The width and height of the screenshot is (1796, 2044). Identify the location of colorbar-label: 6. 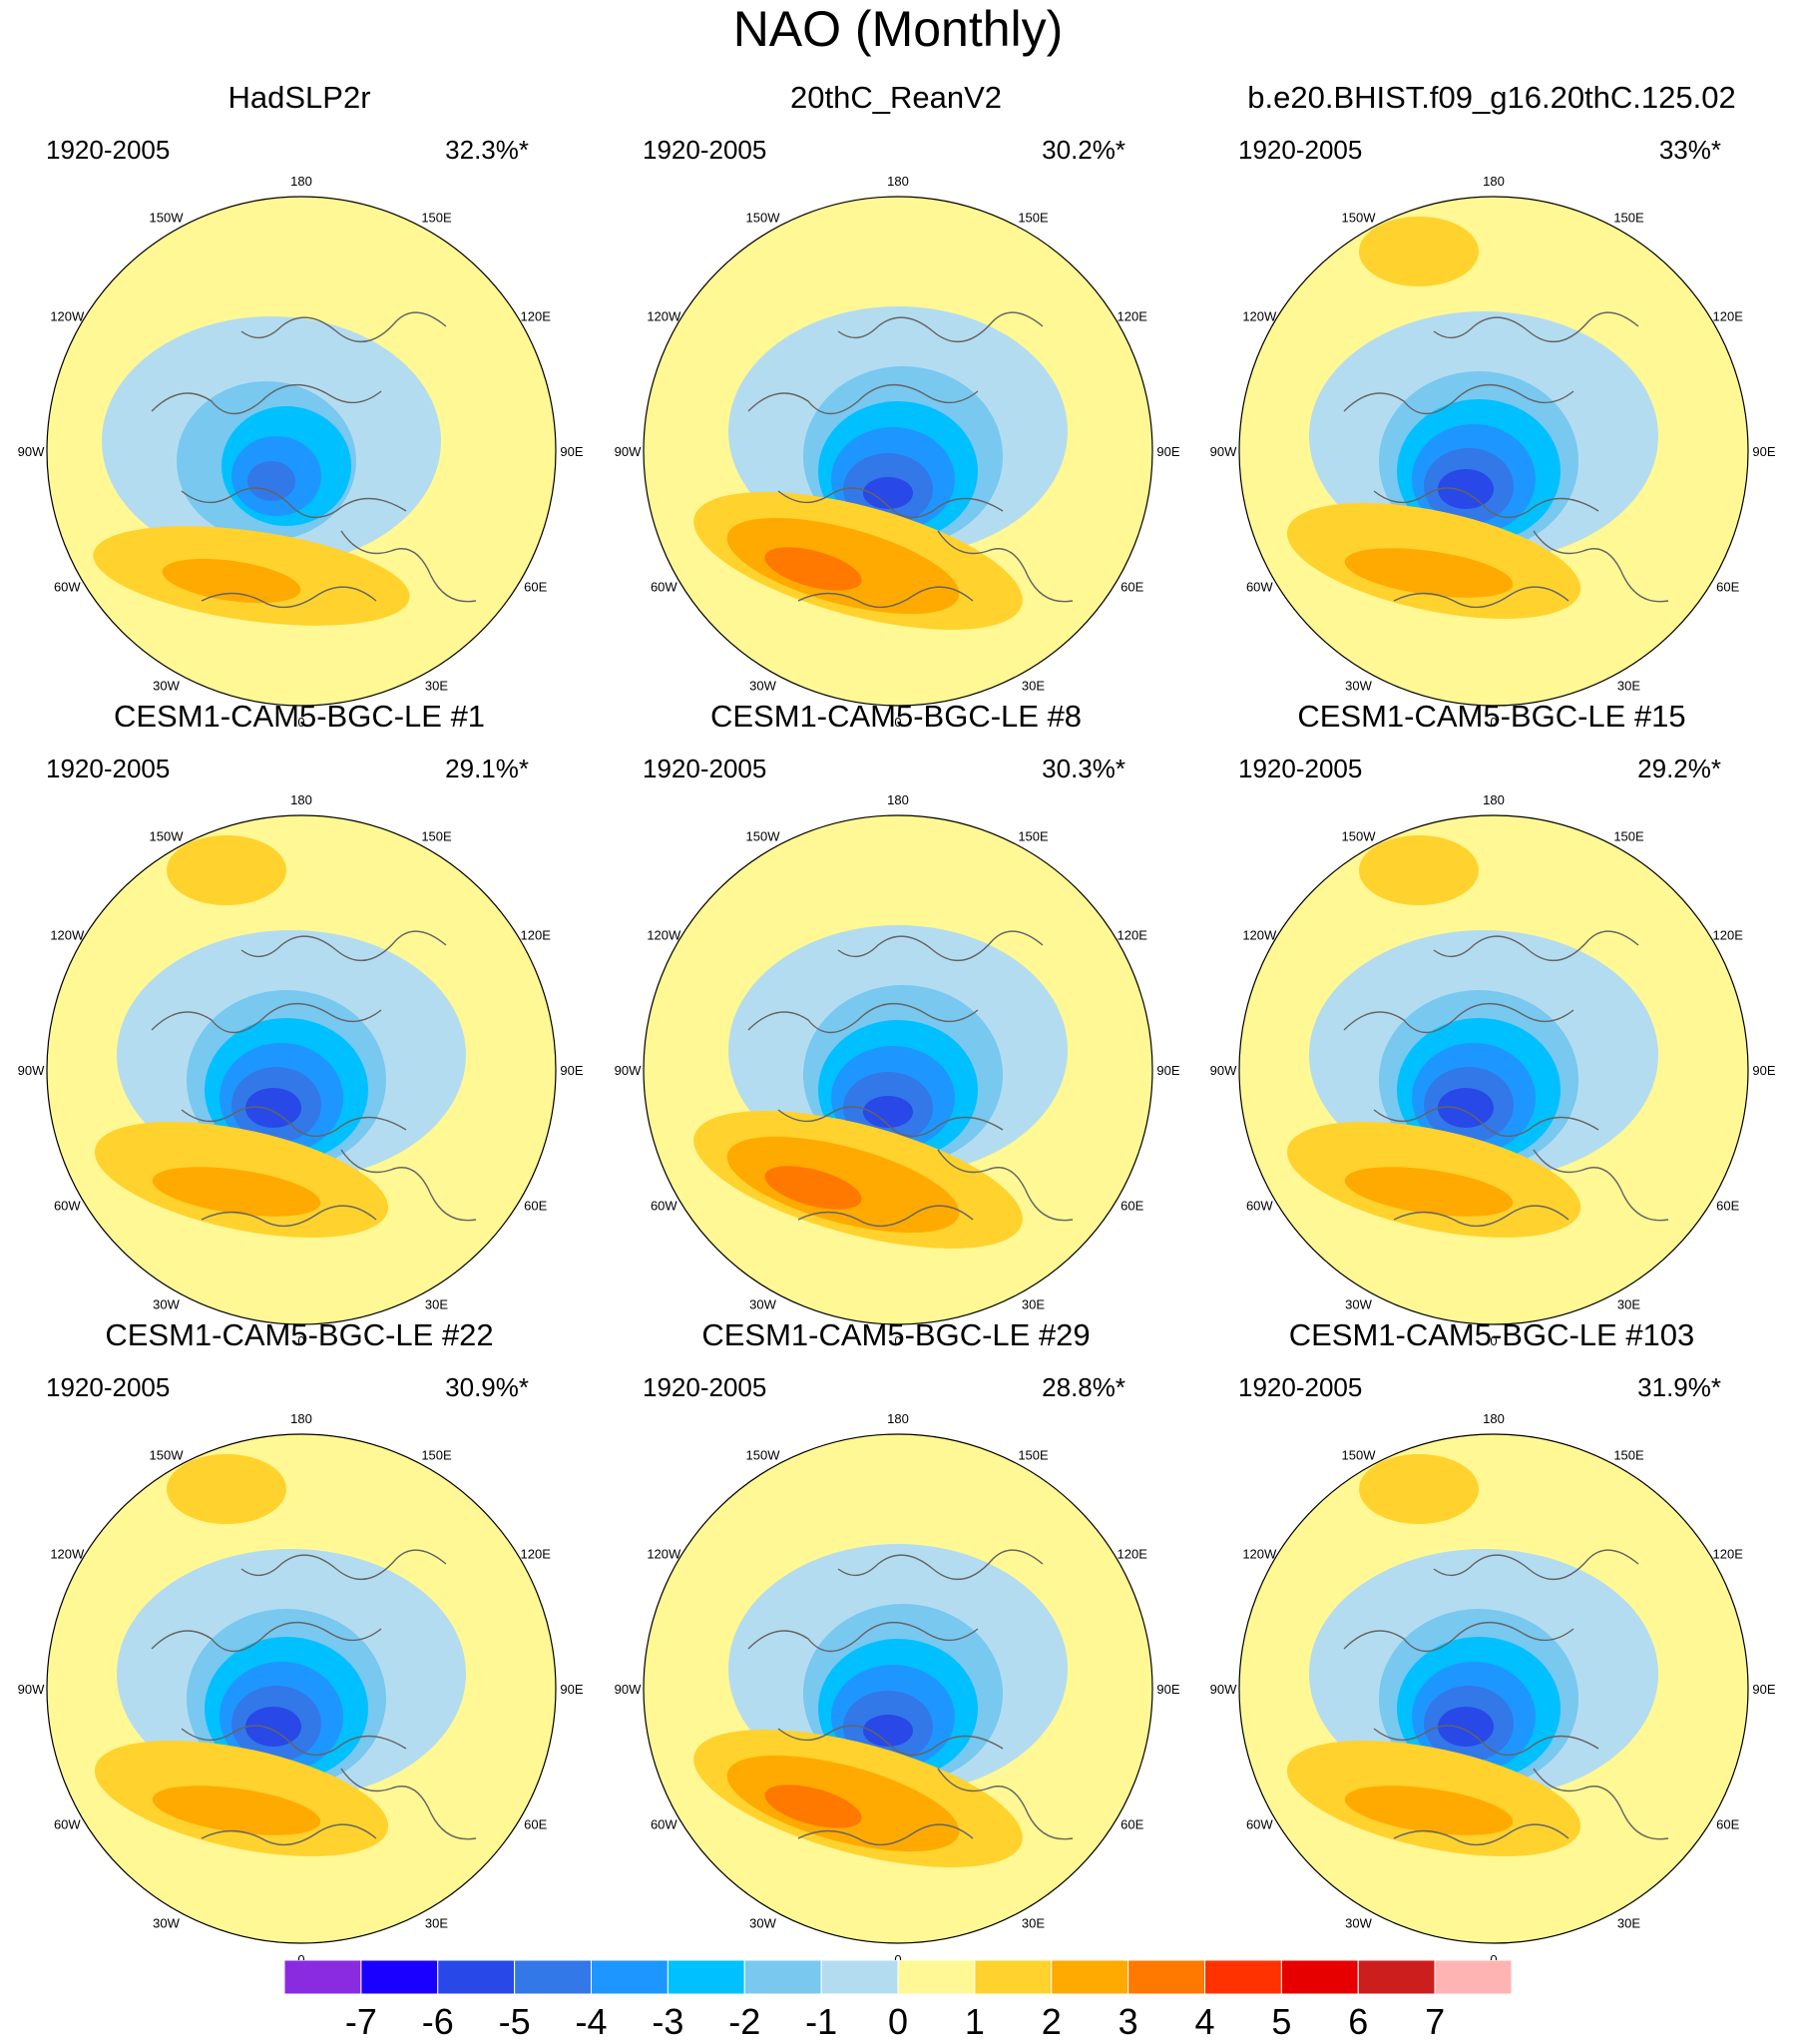
(1358, 2021).